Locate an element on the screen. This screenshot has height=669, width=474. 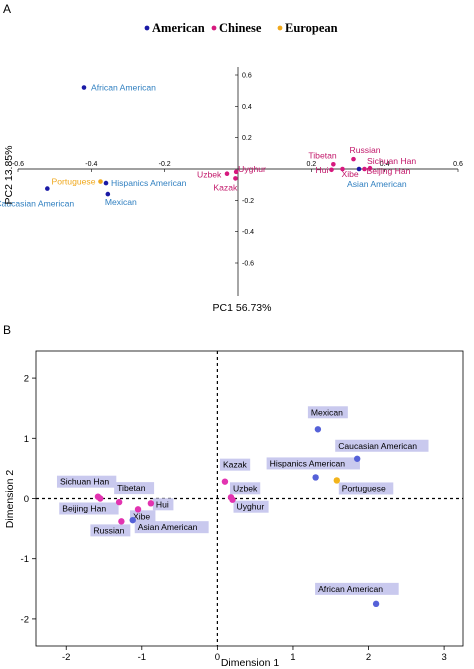
y-axis-title-b: Dimension 2 is located at coordinates (10, 499).